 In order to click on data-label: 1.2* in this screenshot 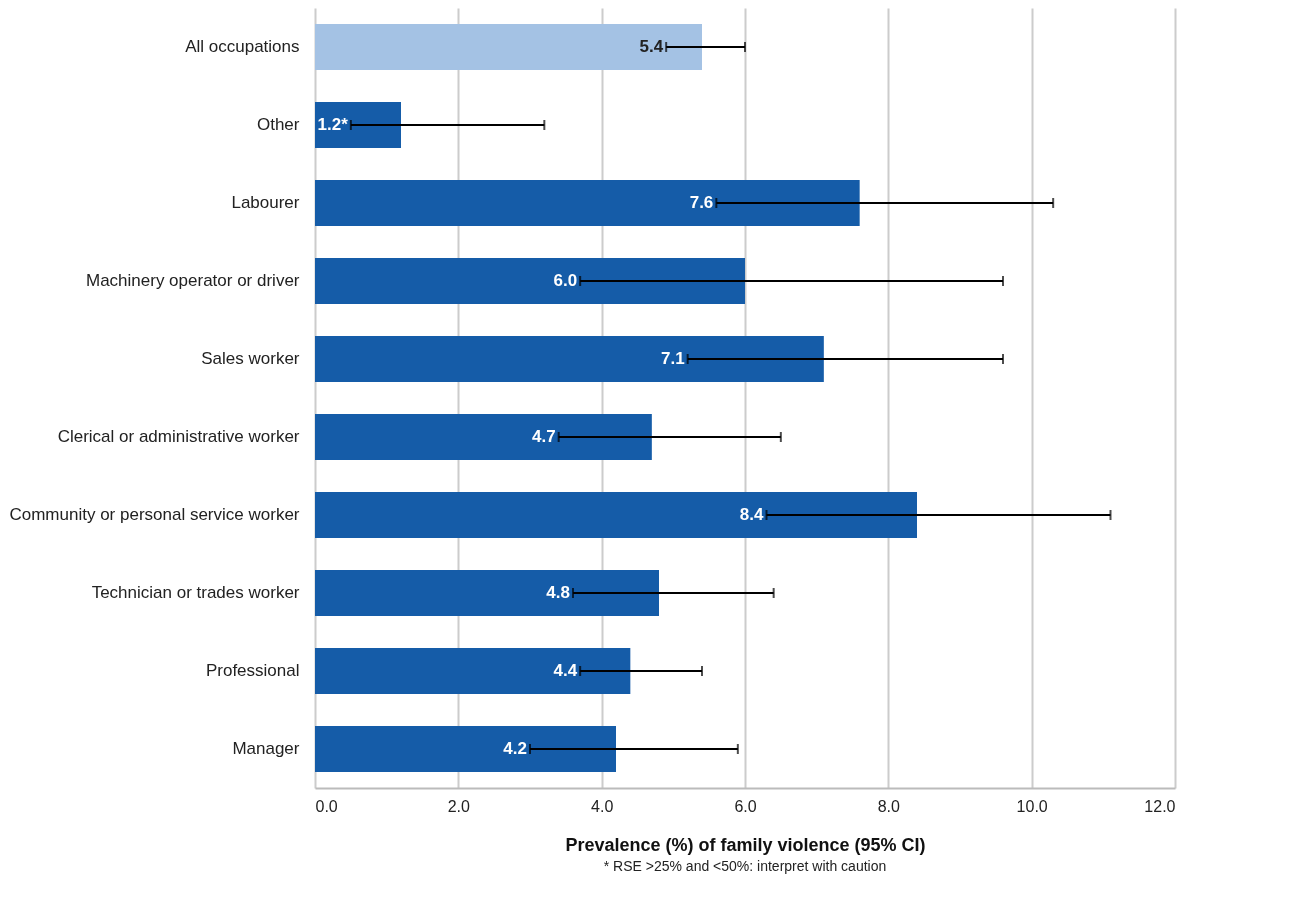, I will do `click(333, 124)`.